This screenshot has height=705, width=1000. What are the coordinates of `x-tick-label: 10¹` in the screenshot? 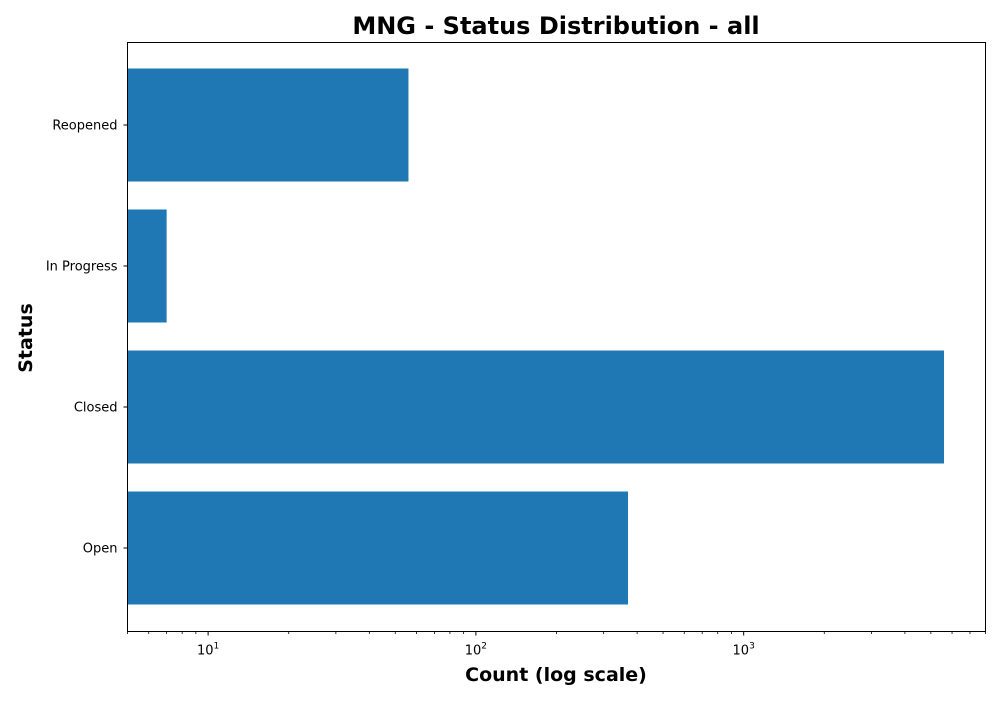 It's located at (208, 650).